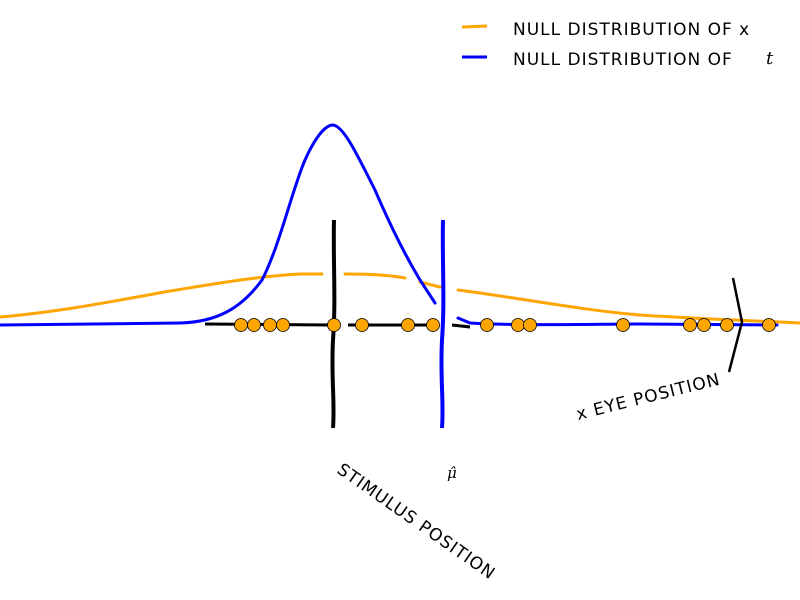 The width and height of the screenshot is (800, 600). Describe the element at coordinates (623, 60) in the screenshot. I see `legend-label-t: NULL DISTRIBUTION OF` at that location.